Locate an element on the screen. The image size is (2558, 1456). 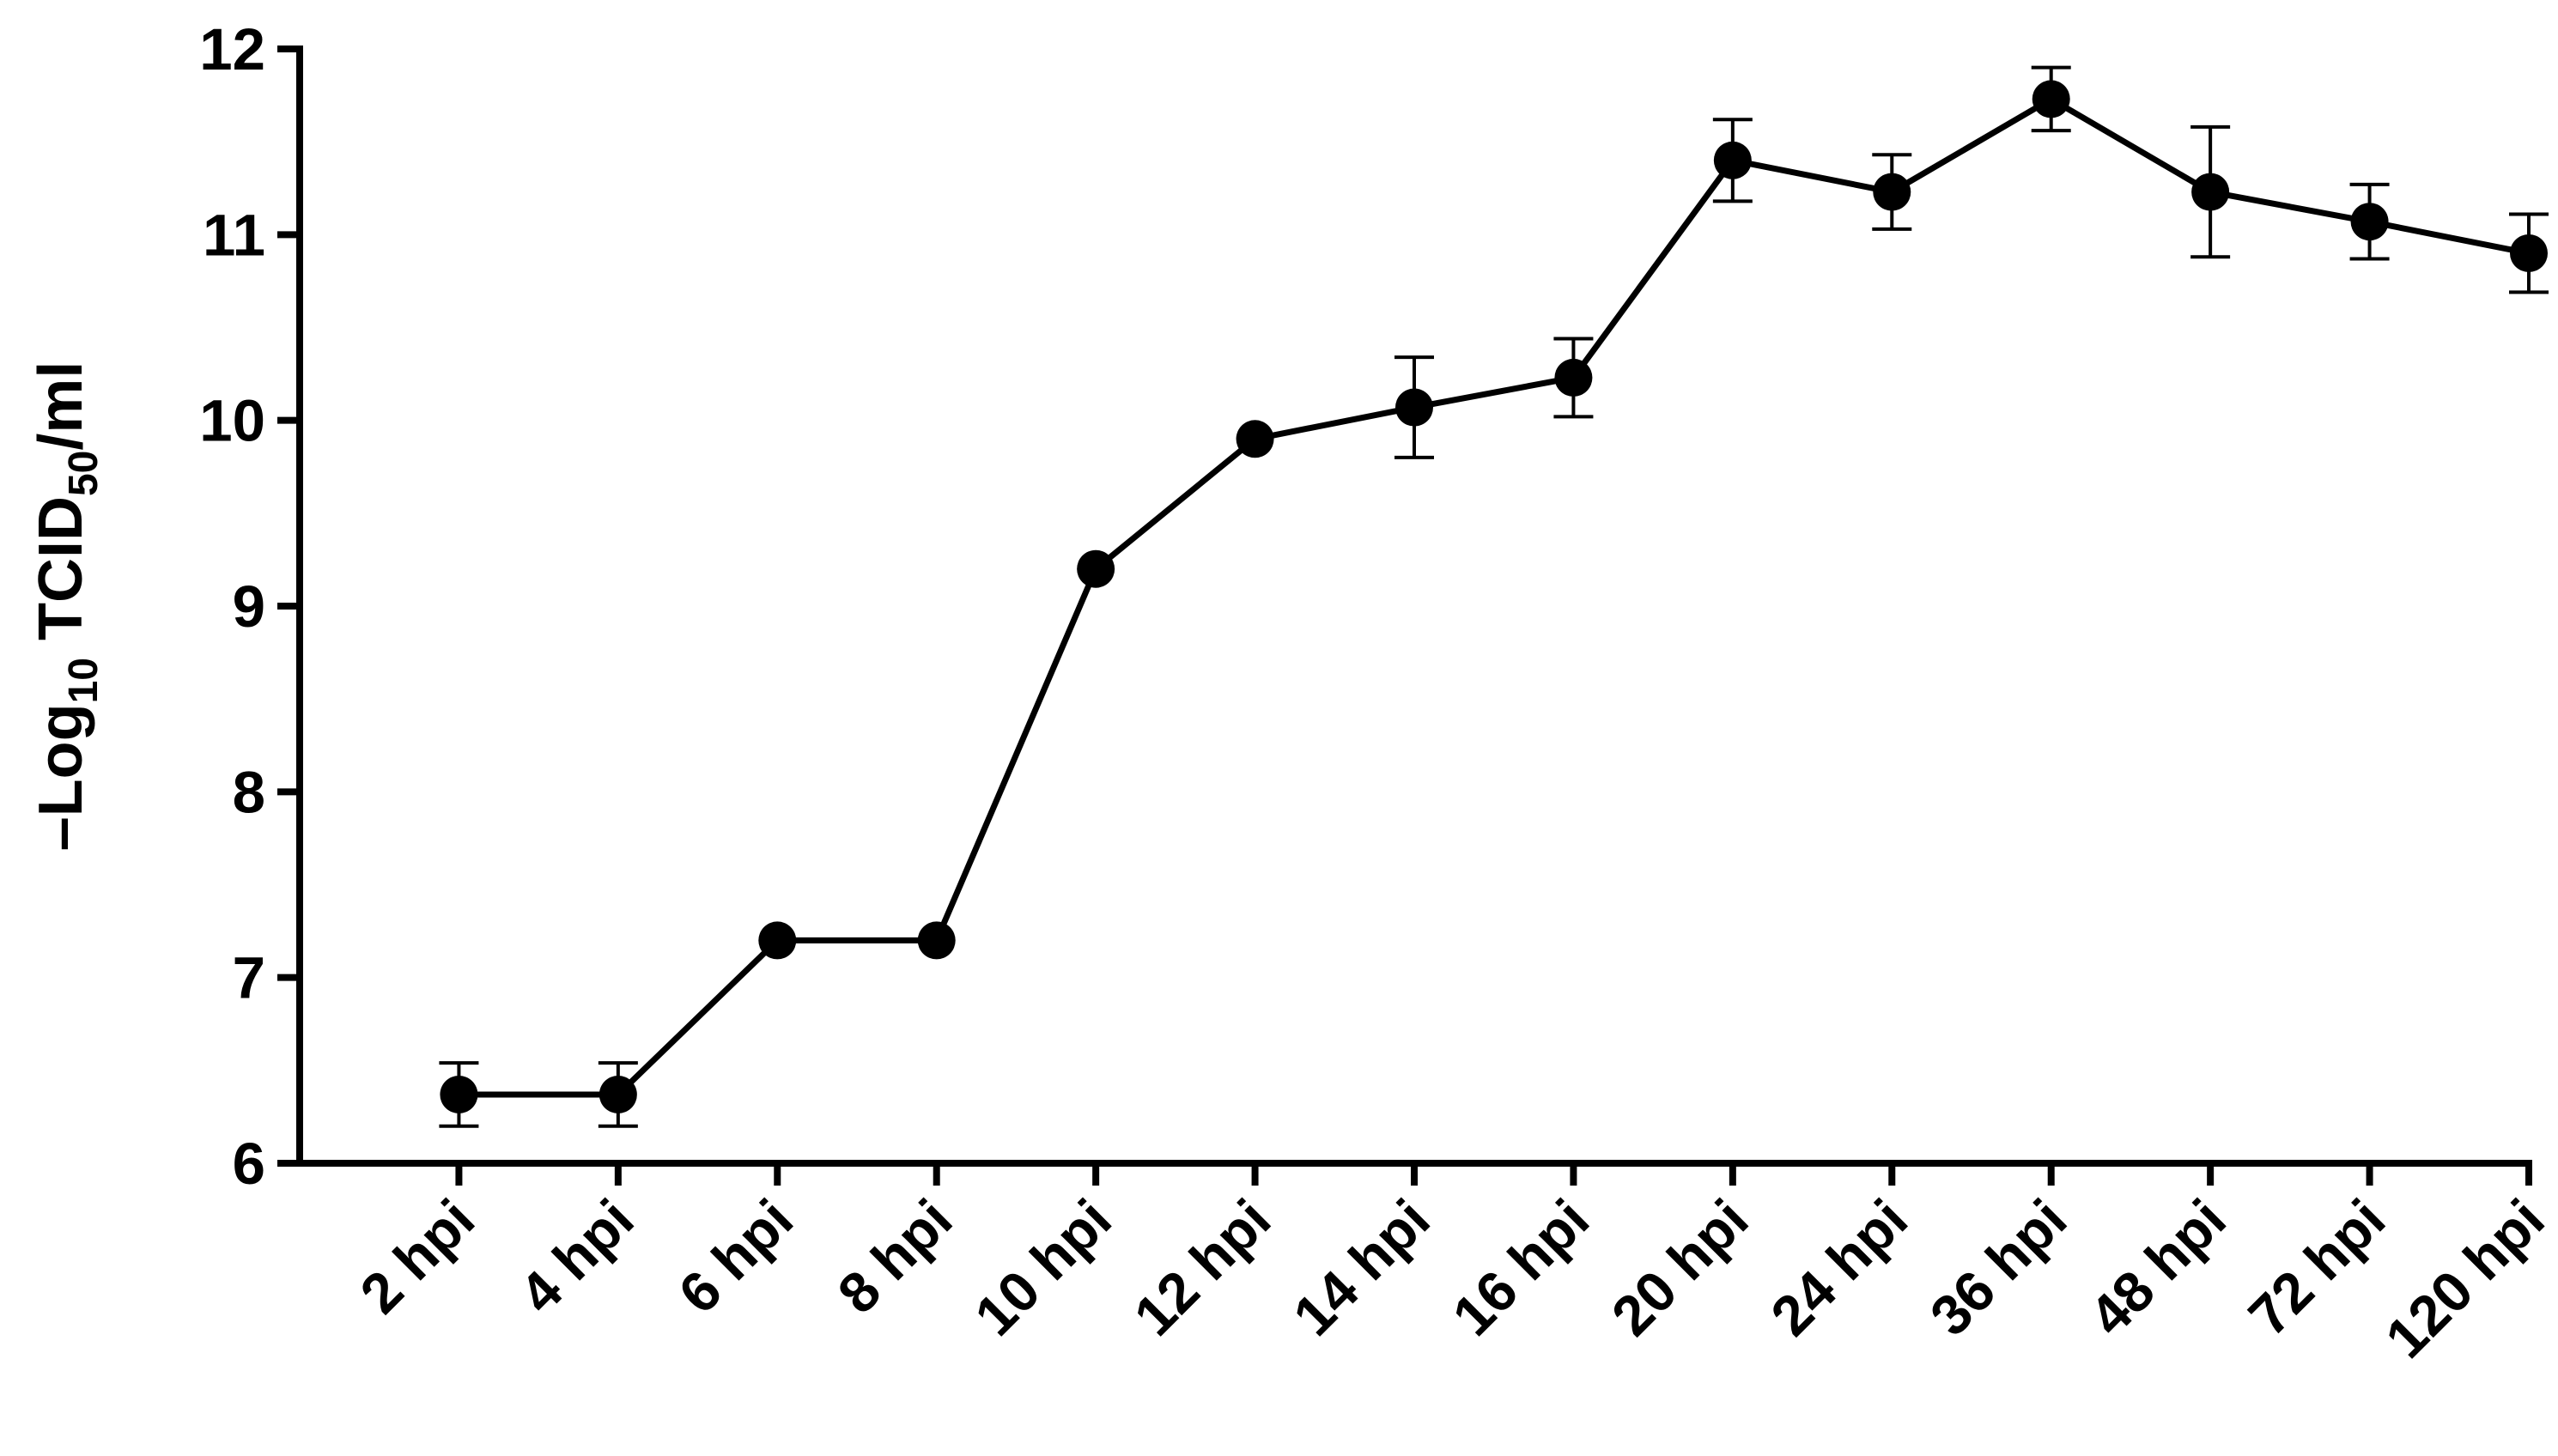
x-tick-label: 2 hpi is located at coordinates (417, 1257).